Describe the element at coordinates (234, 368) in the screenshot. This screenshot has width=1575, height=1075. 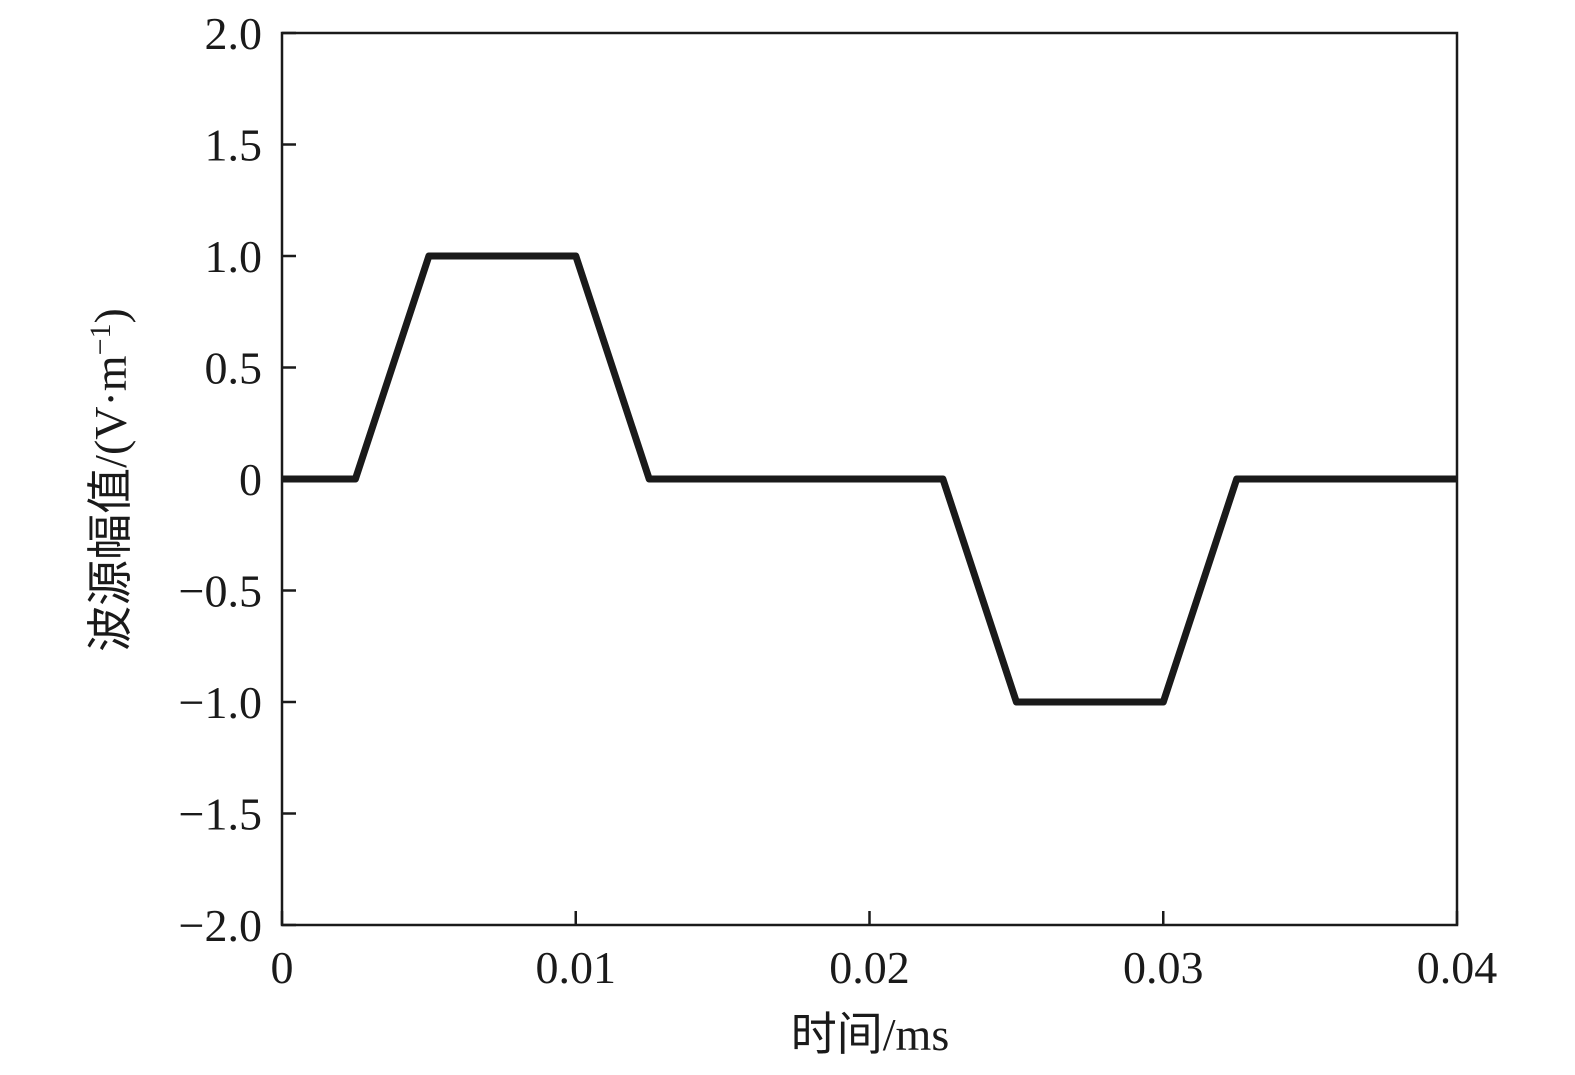
I see `y-tick-label: 0.5` at that location.